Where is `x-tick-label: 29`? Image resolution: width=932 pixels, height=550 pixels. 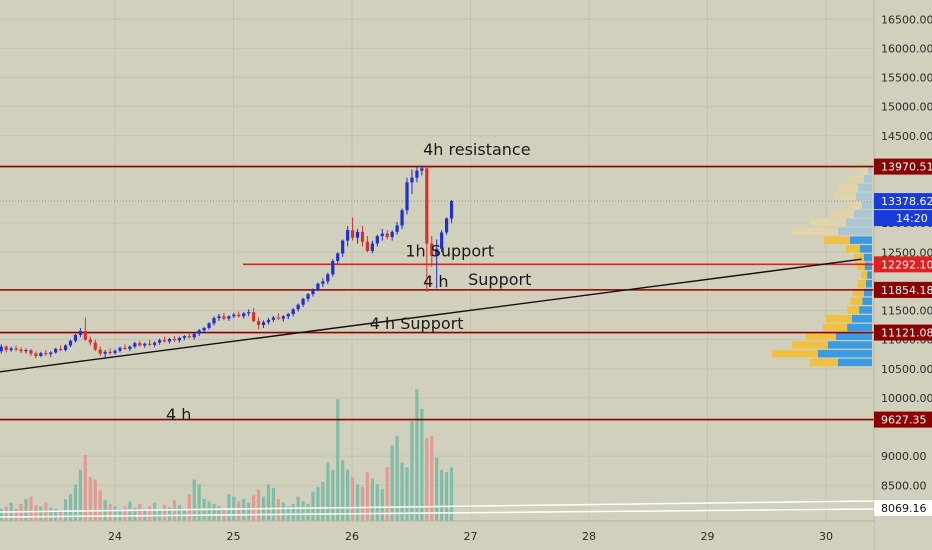 x-tick-label: 29 is located at coordinates (708, 536).